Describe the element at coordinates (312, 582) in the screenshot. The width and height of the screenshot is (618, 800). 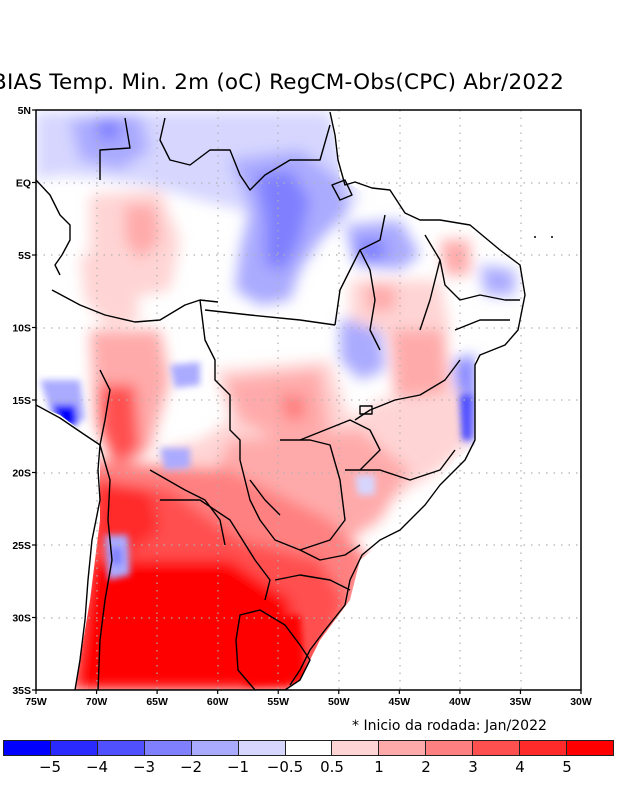
I see `border-sc-rs` at that location.